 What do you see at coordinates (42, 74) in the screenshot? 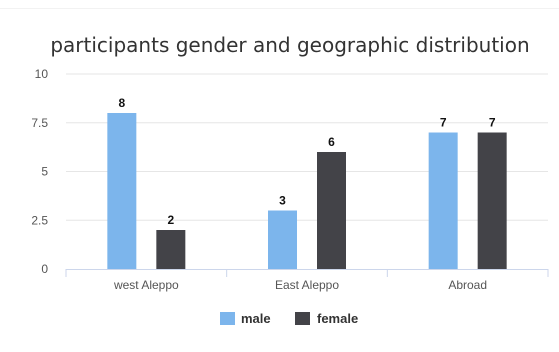
I see `y-tick-label: 10` at bounding box center [42, 74].